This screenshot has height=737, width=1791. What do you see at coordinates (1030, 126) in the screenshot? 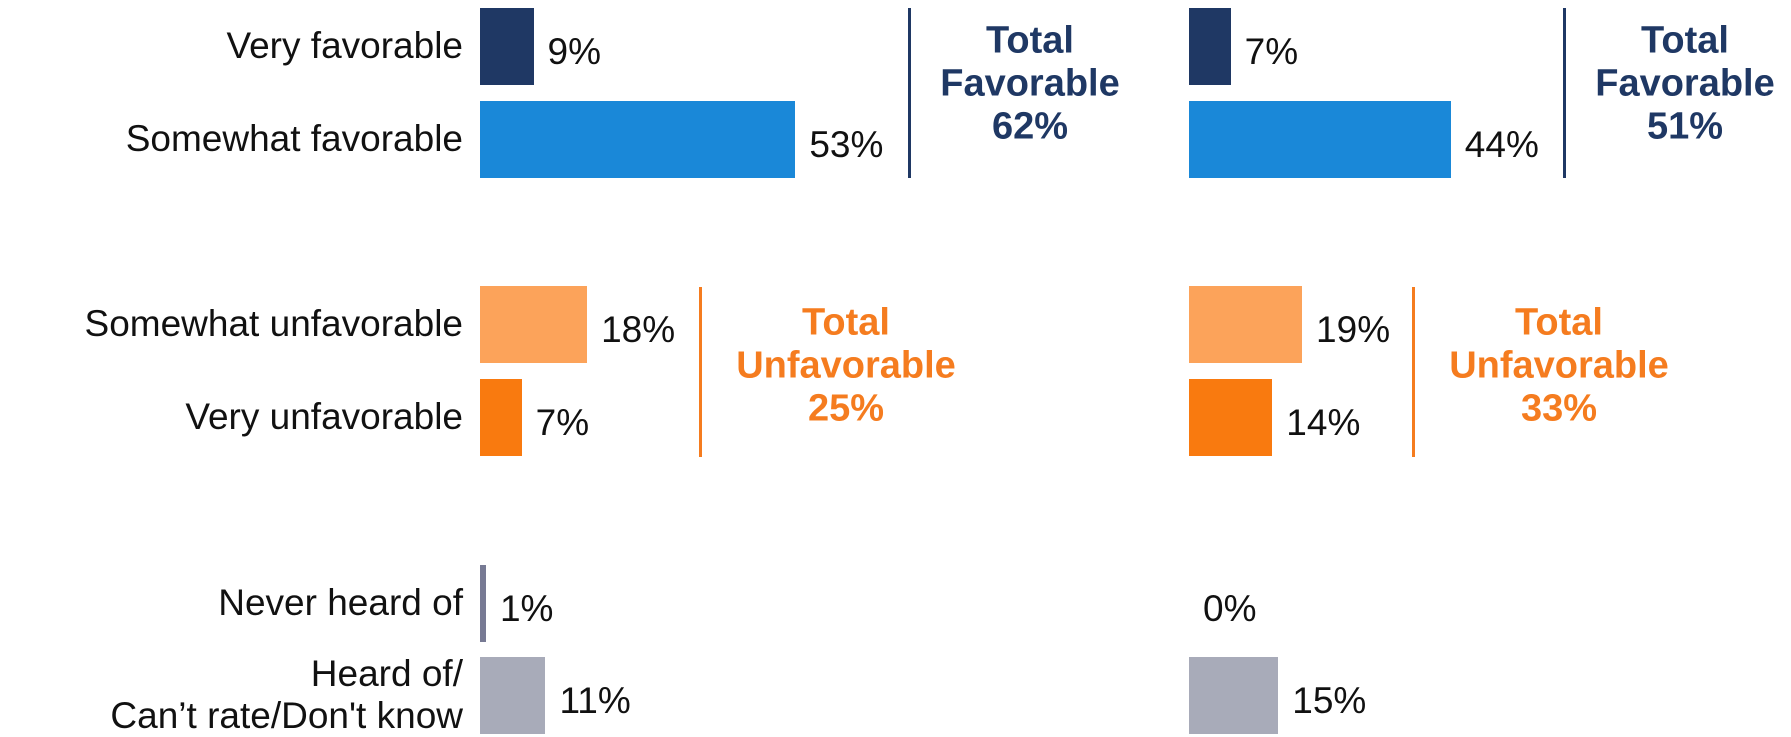
I see `group-total-value: 62%` at bounding box center [1030, 126].